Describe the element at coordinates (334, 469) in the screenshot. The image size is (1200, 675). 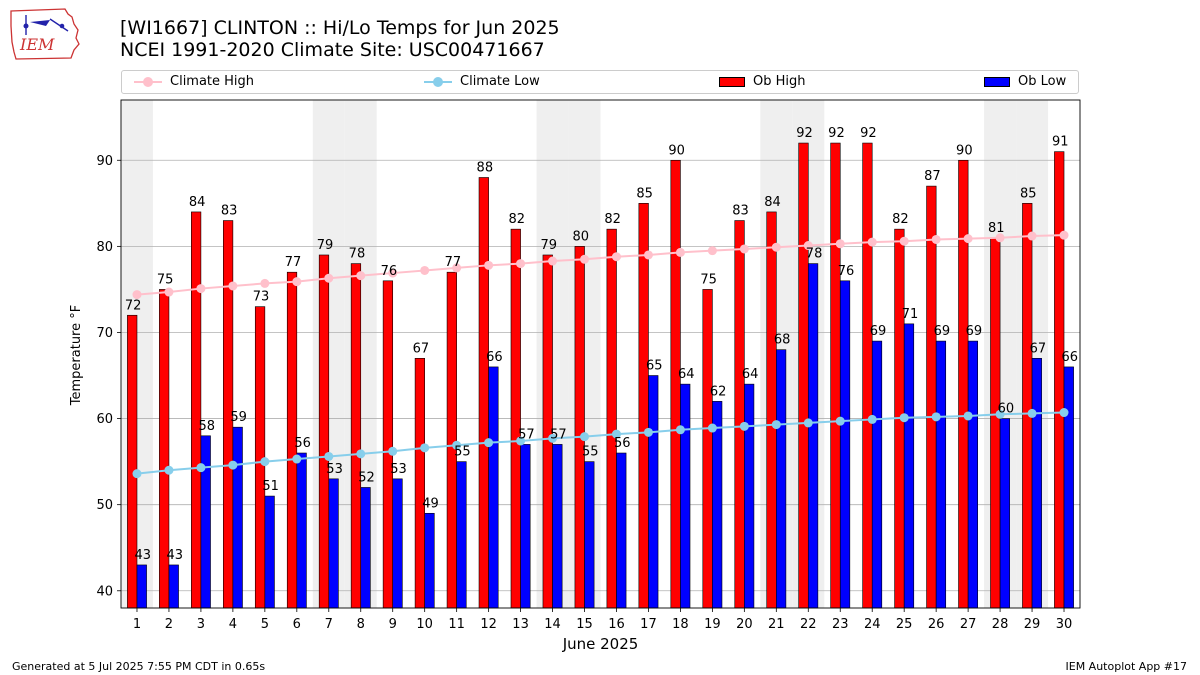
I see `ob-low-label: 53` at that location.